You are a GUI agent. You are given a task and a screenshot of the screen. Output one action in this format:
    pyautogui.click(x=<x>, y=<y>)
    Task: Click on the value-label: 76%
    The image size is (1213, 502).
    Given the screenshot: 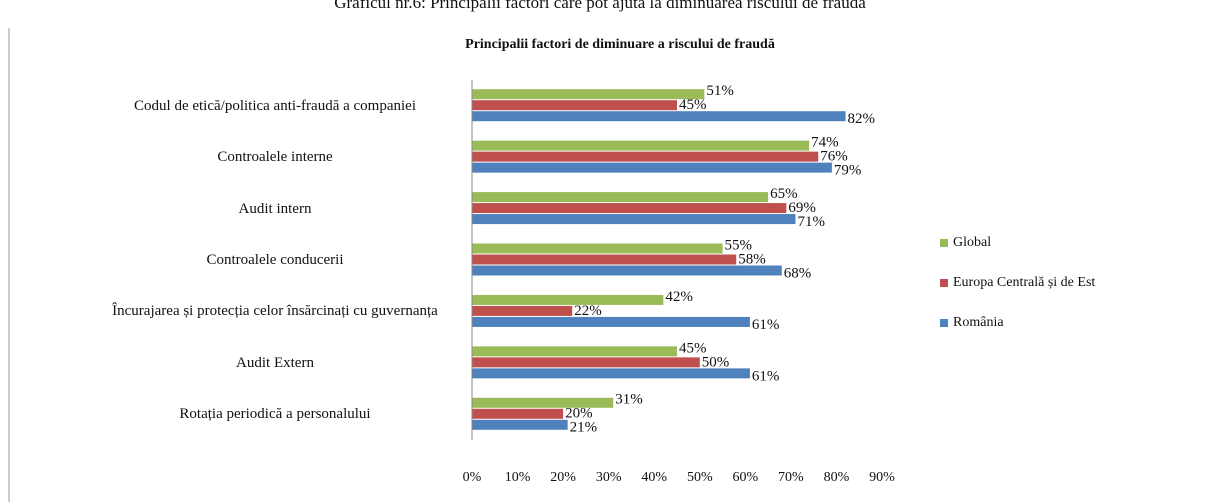 What is the action you would take?
    pyautogui.click(x=834, y=157)
    